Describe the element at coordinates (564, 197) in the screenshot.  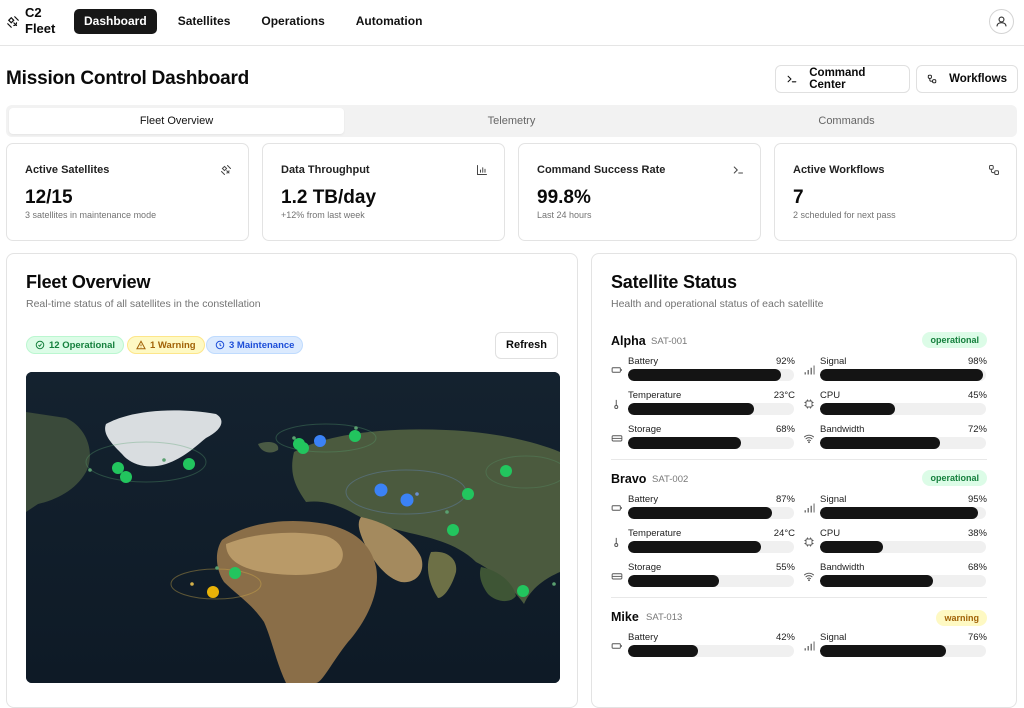
I see `stat-value: 99.8%` at that location.